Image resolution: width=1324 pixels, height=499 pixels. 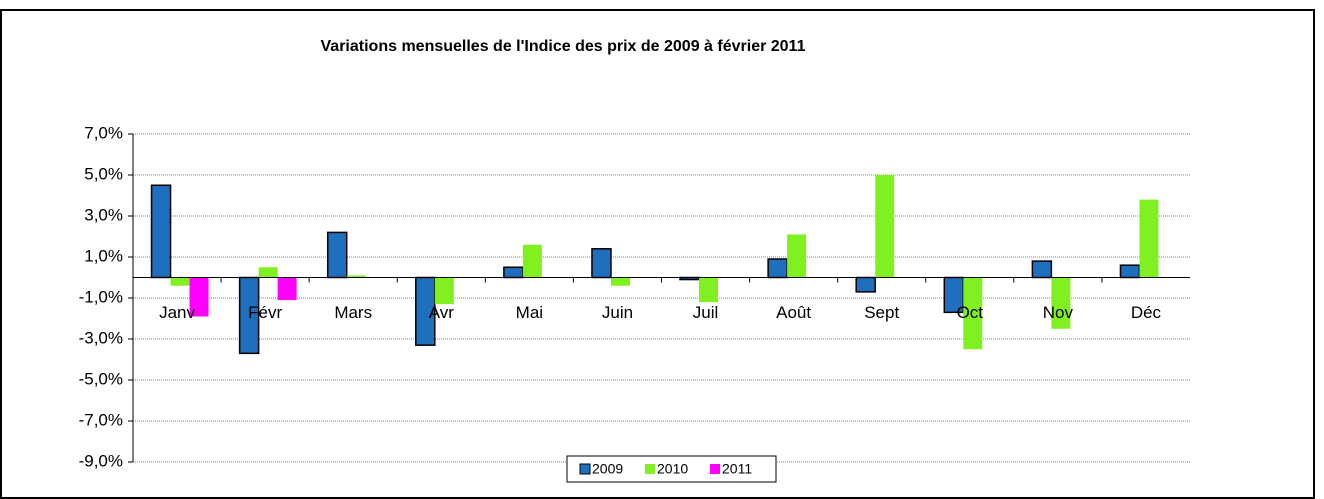 What do you see at coordinates (101, 460) in the screenshot?
I see `y-tick-label: -9,0%` at bounding box center [101, 460].